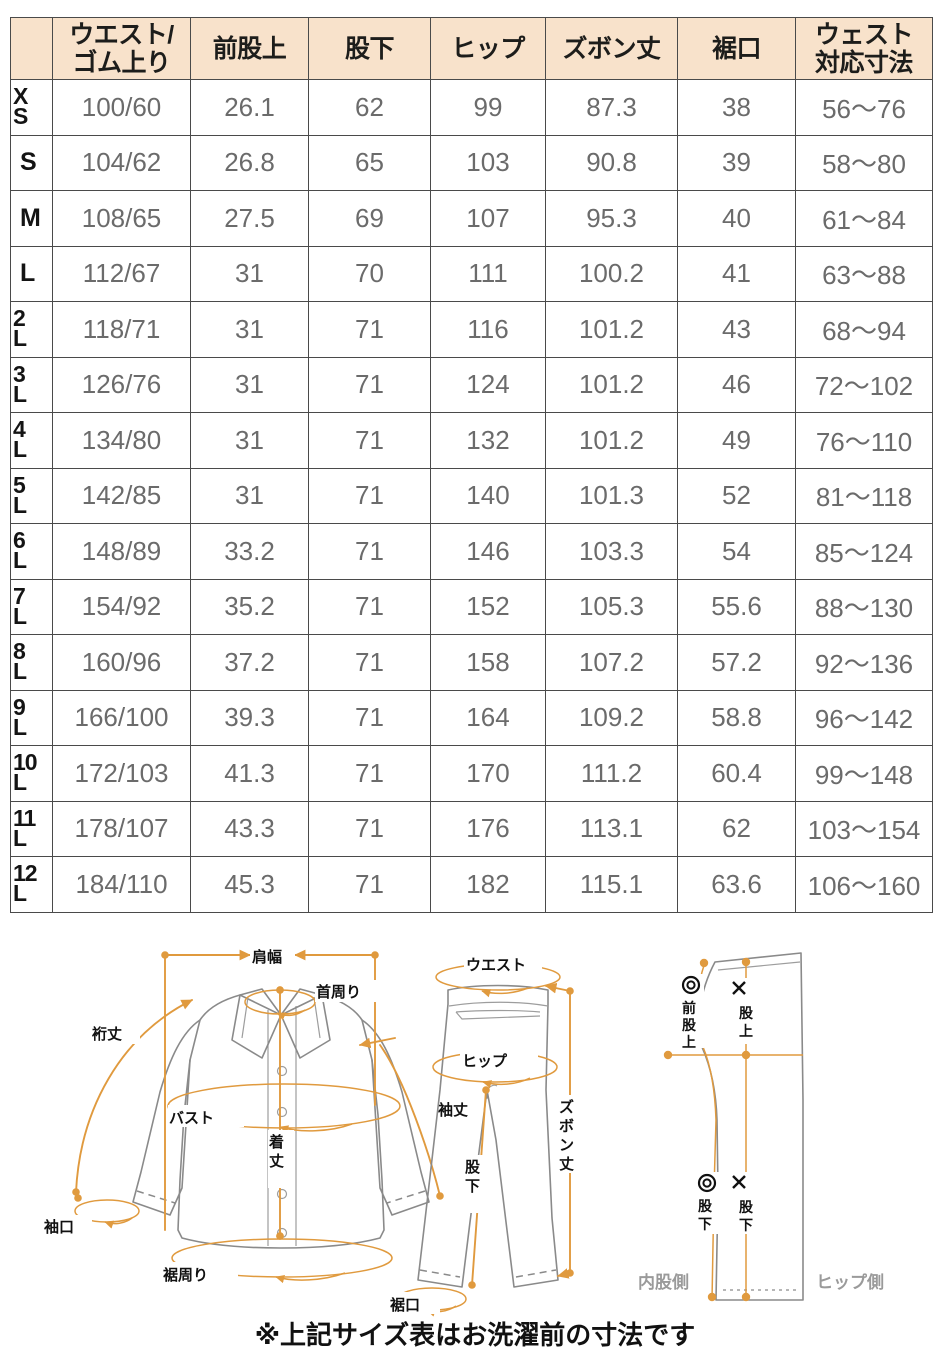 The width and height of the screenshot is (940, 1360). I want to click on table-cell: 40, so click(736, 218).